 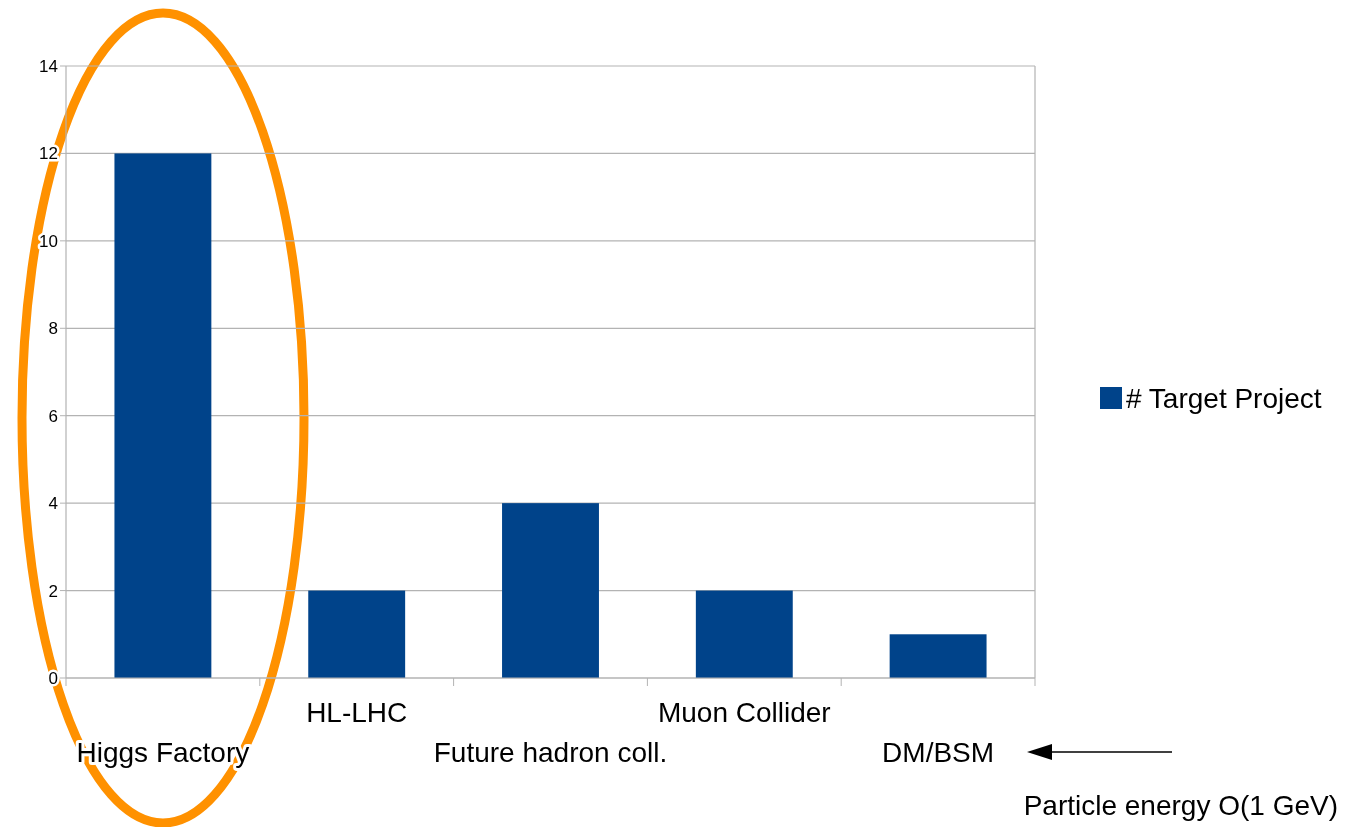 I want to click on y-tick-label: 10, so click(x=48, y=241).